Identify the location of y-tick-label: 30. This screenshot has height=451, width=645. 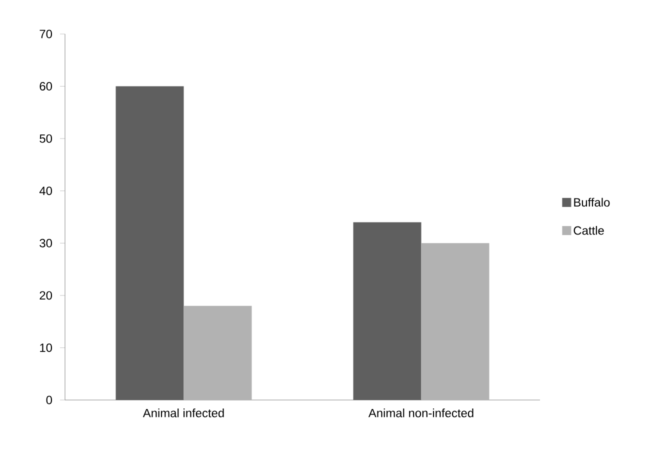
(46, 243).